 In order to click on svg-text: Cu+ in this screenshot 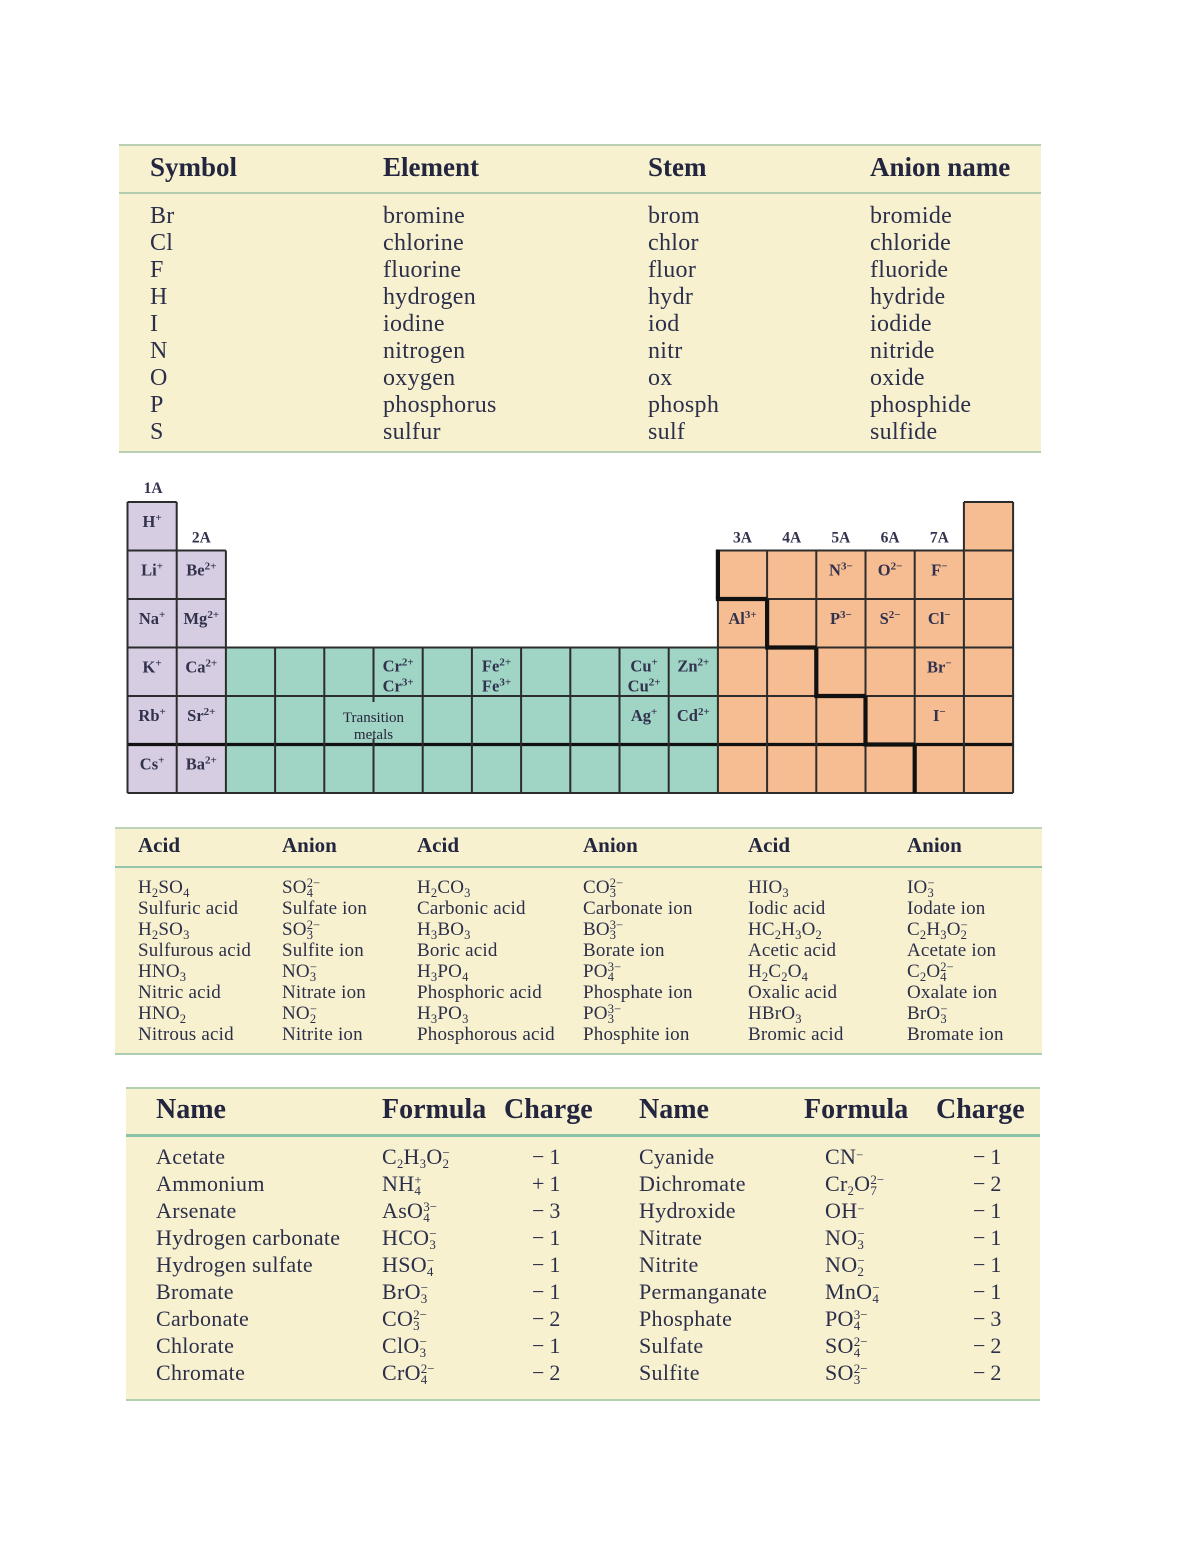, I will do `click(643, 666)`.